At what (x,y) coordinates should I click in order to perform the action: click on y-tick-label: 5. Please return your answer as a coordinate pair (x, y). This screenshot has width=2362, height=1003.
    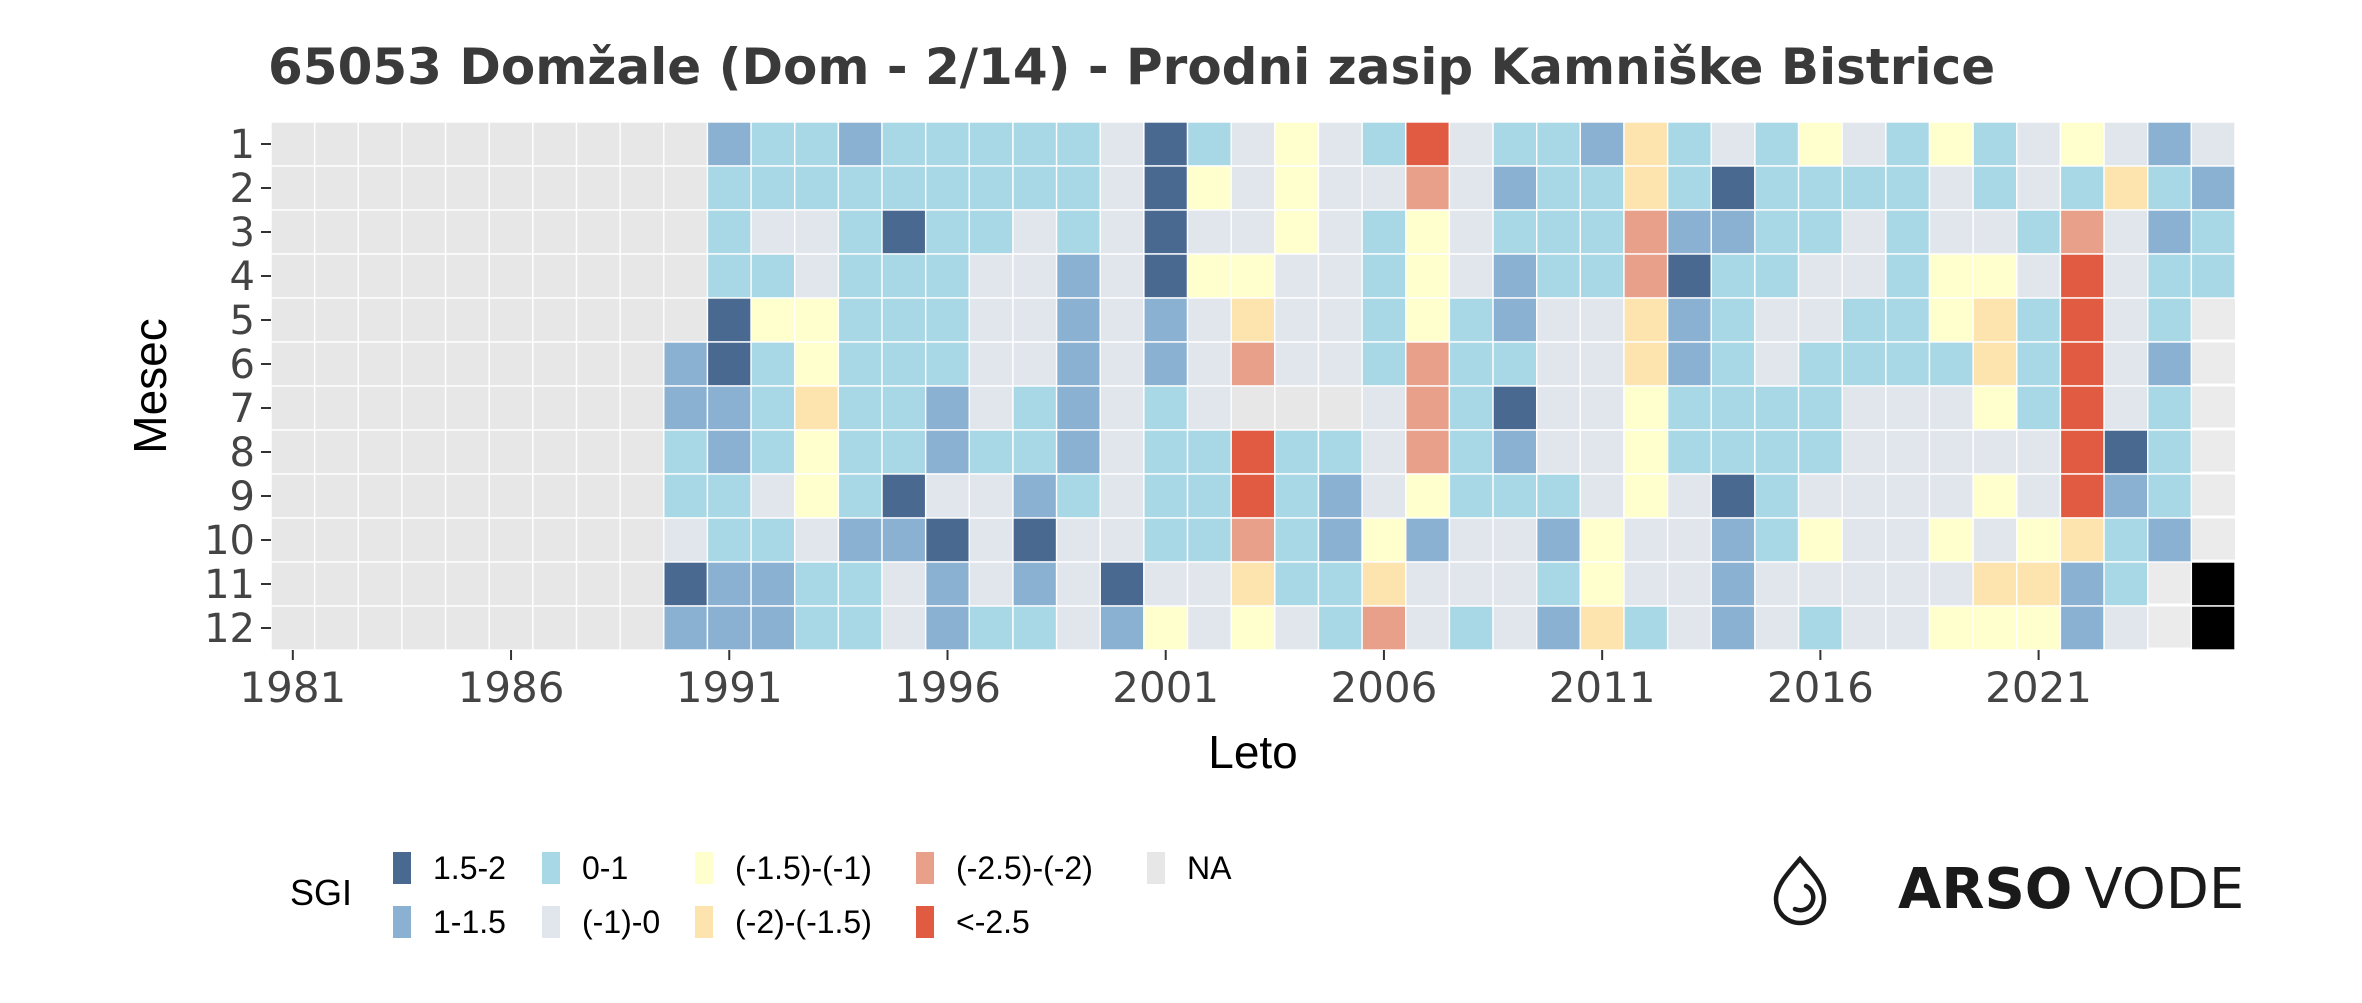
    Looking at the image, I should click on (242, 321).